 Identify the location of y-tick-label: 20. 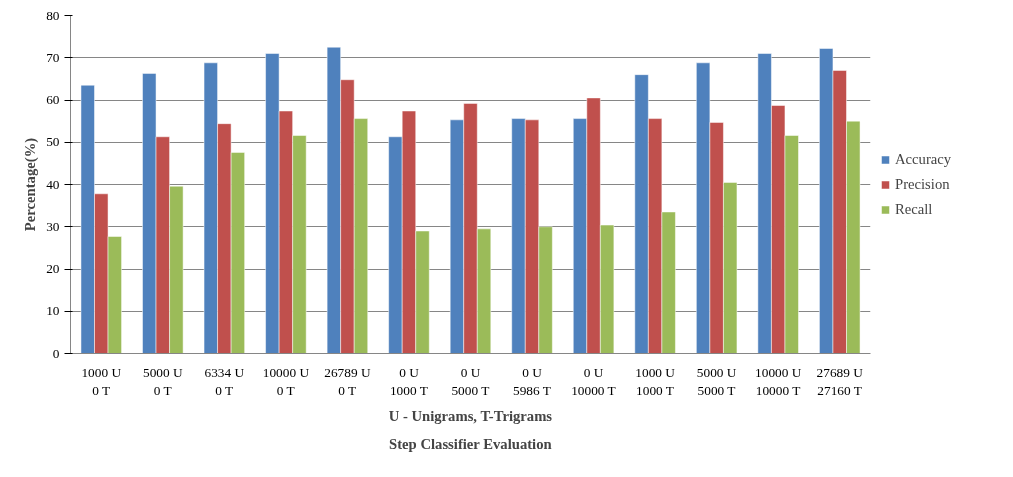
(53, 268).